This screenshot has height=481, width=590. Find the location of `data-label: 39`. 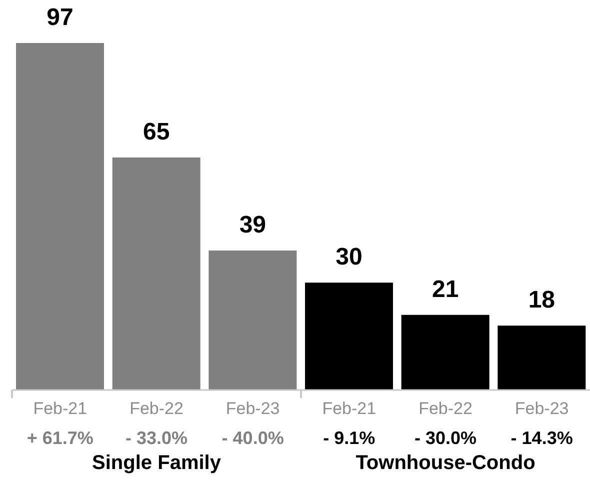

data-label: 39 is located at coordinates (252, 224).